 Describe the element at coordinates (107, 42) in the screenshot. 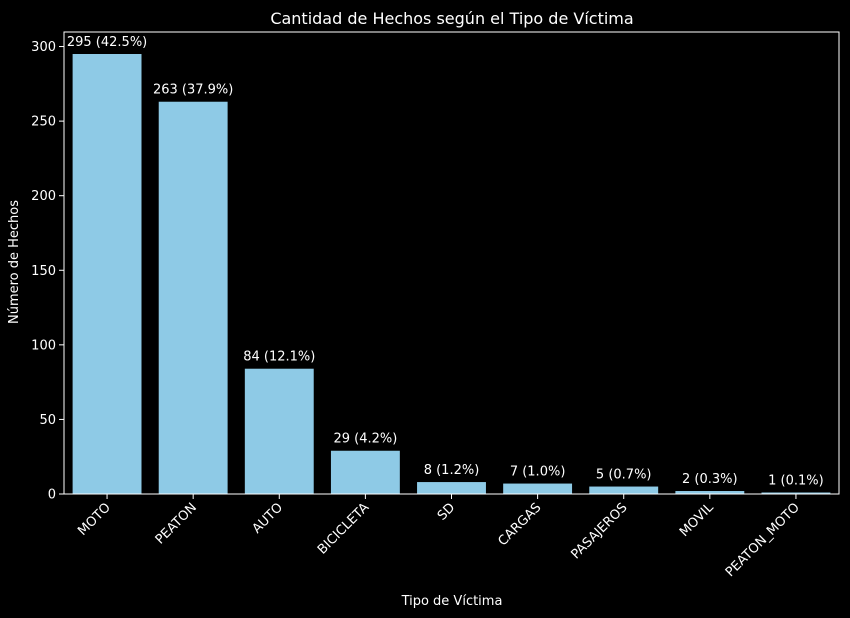

I see `data-label: 295 (42.5%)` at that location.